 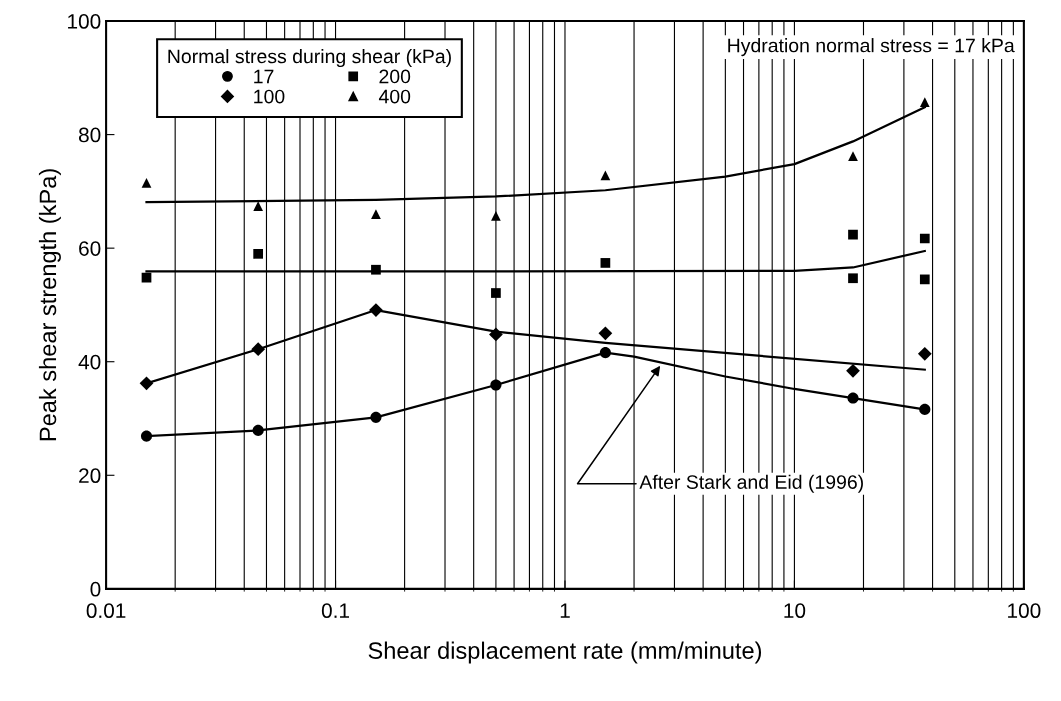 I want to click on y-tick-label: 40, so click(x=89, y=362).